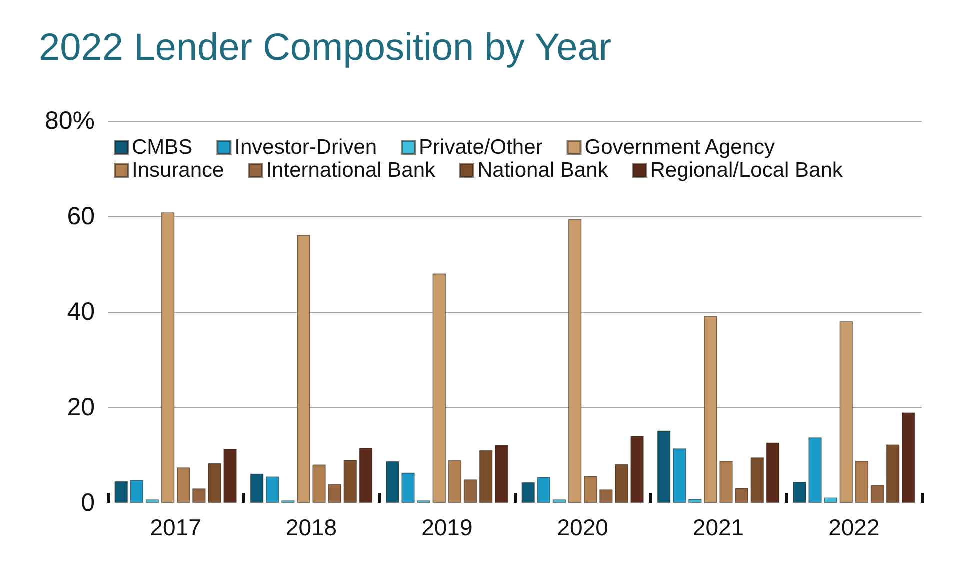 This screenshot has width=953, height=569. Describe the element at coordinates (306, 147) in the screenshot. I see `legend-label: Investor-Driven` at that location.